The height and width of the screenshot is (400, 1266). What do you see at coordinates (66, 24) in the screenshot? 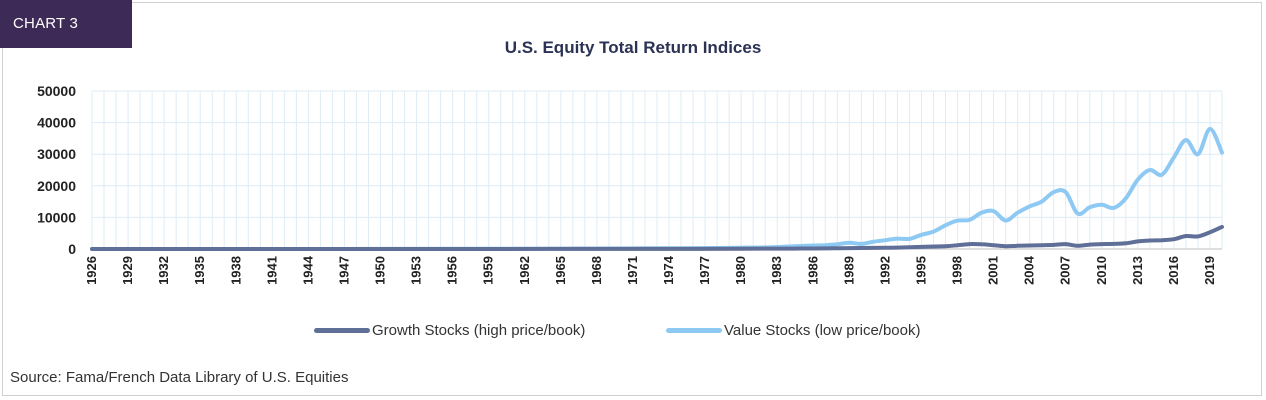
I see `chart-number-badge: CHART 3` at bounding box center [66, 24].